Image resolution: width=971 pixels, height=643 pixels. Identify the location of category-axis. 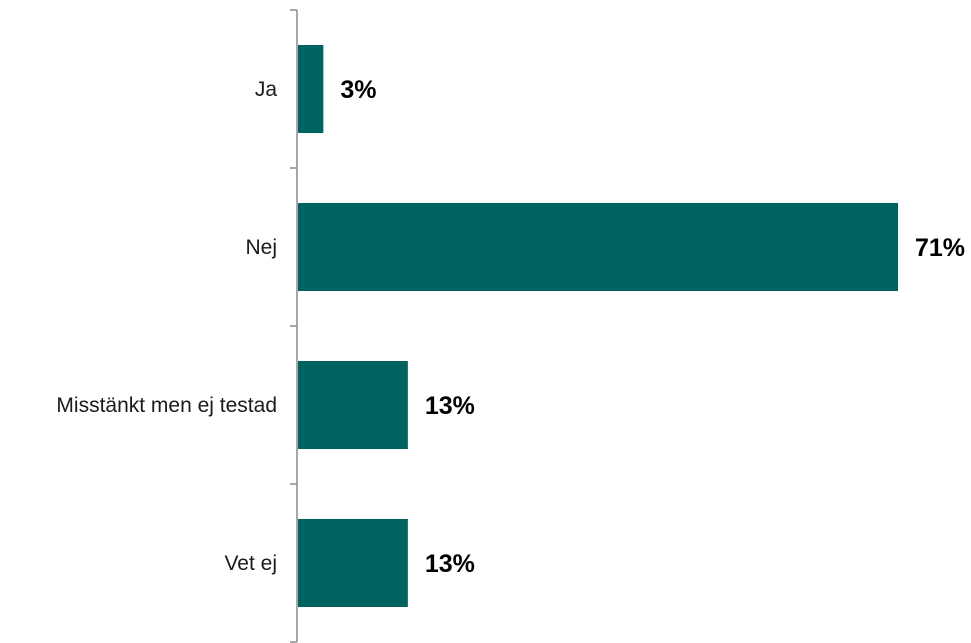
(294, 326).